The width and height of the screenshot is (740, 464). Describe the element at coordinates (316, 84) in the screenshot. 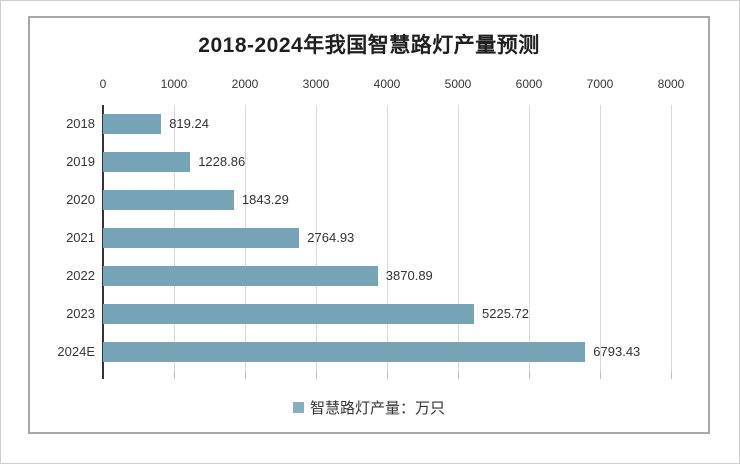

I see `x-axis-tick-label: 3000` at that location.